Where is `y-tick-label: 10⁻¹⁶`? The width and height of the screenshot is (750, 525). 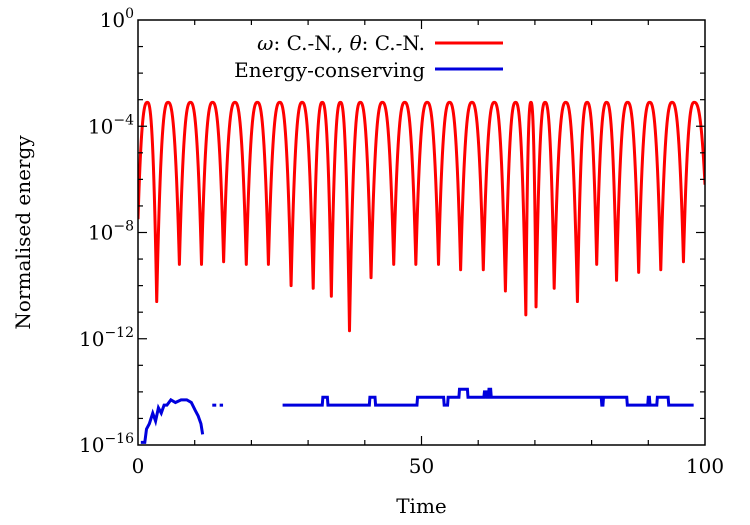 y-tick-label: 10⁻¹⁶ is located at coordinates (106, 444).